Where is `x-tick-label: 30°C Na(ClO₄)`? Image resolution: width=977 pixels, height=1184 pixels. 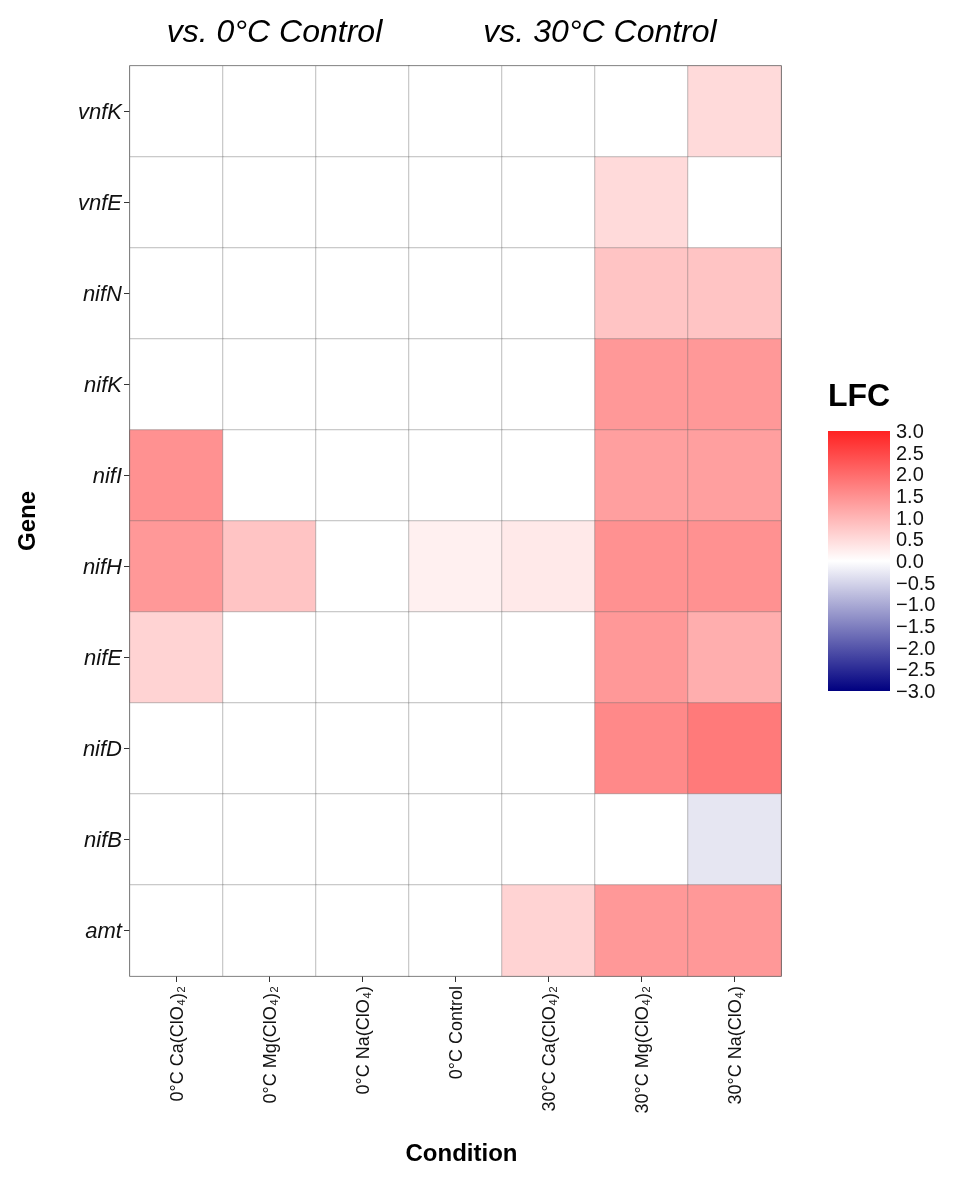 x-tick-label: 30°C Na(ClO₄) is located at coordinates (734, 1045).